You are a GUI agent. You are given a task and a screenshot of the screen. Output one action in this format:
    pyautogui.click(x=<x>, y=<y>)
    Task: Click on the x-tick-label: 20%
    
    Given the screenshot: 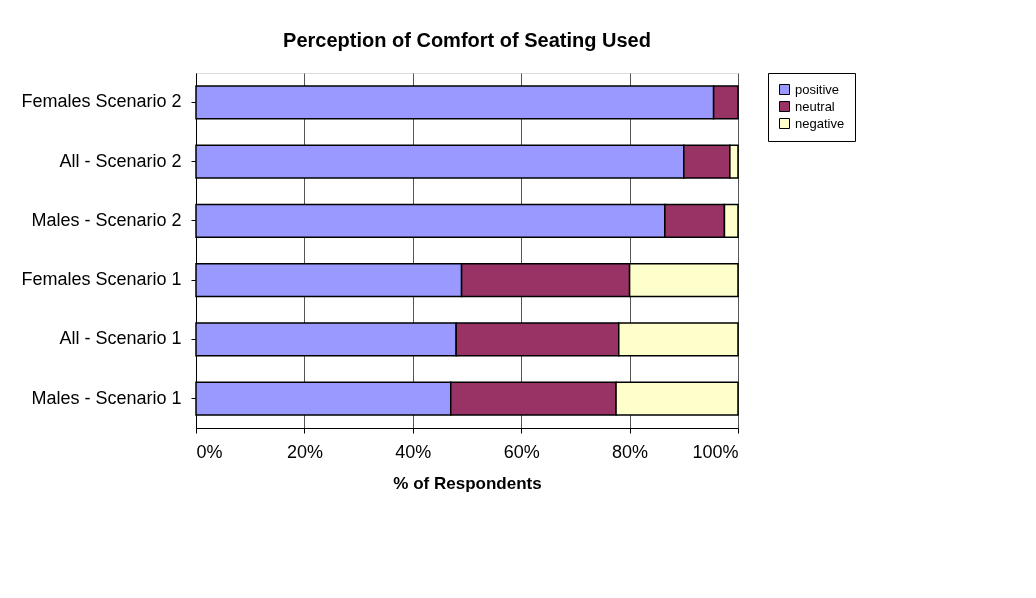 What is the action you would take?
    pyautogui.click(x=304, y=451)
    